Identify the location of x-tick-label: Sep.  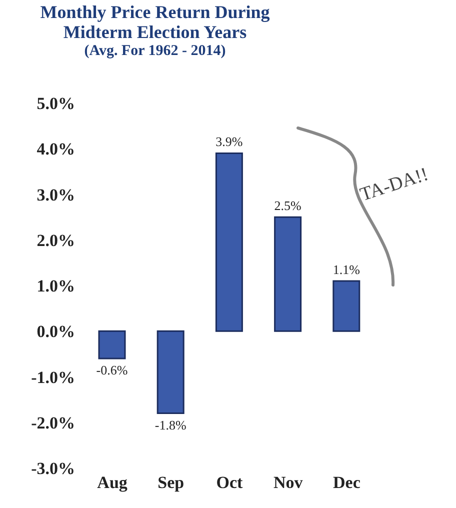
(171, 482).